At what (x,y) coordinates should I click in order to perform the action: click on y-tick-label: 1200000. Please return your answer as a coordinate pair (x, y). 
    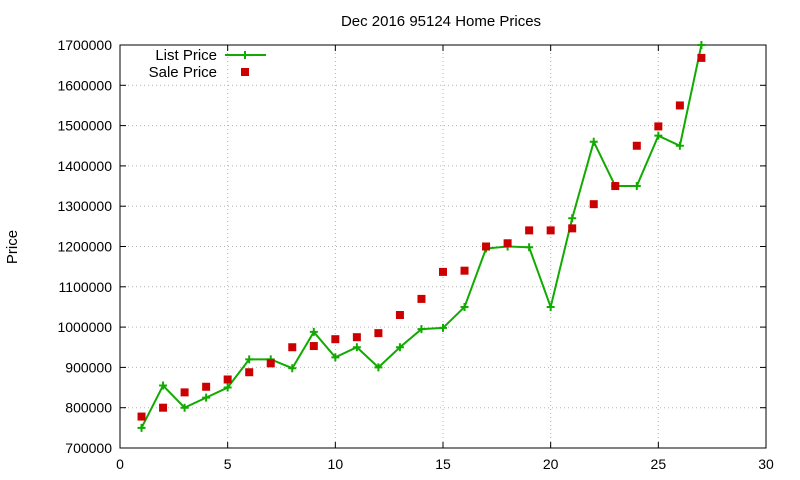
    Looking at the image, I should click on (84, 247).